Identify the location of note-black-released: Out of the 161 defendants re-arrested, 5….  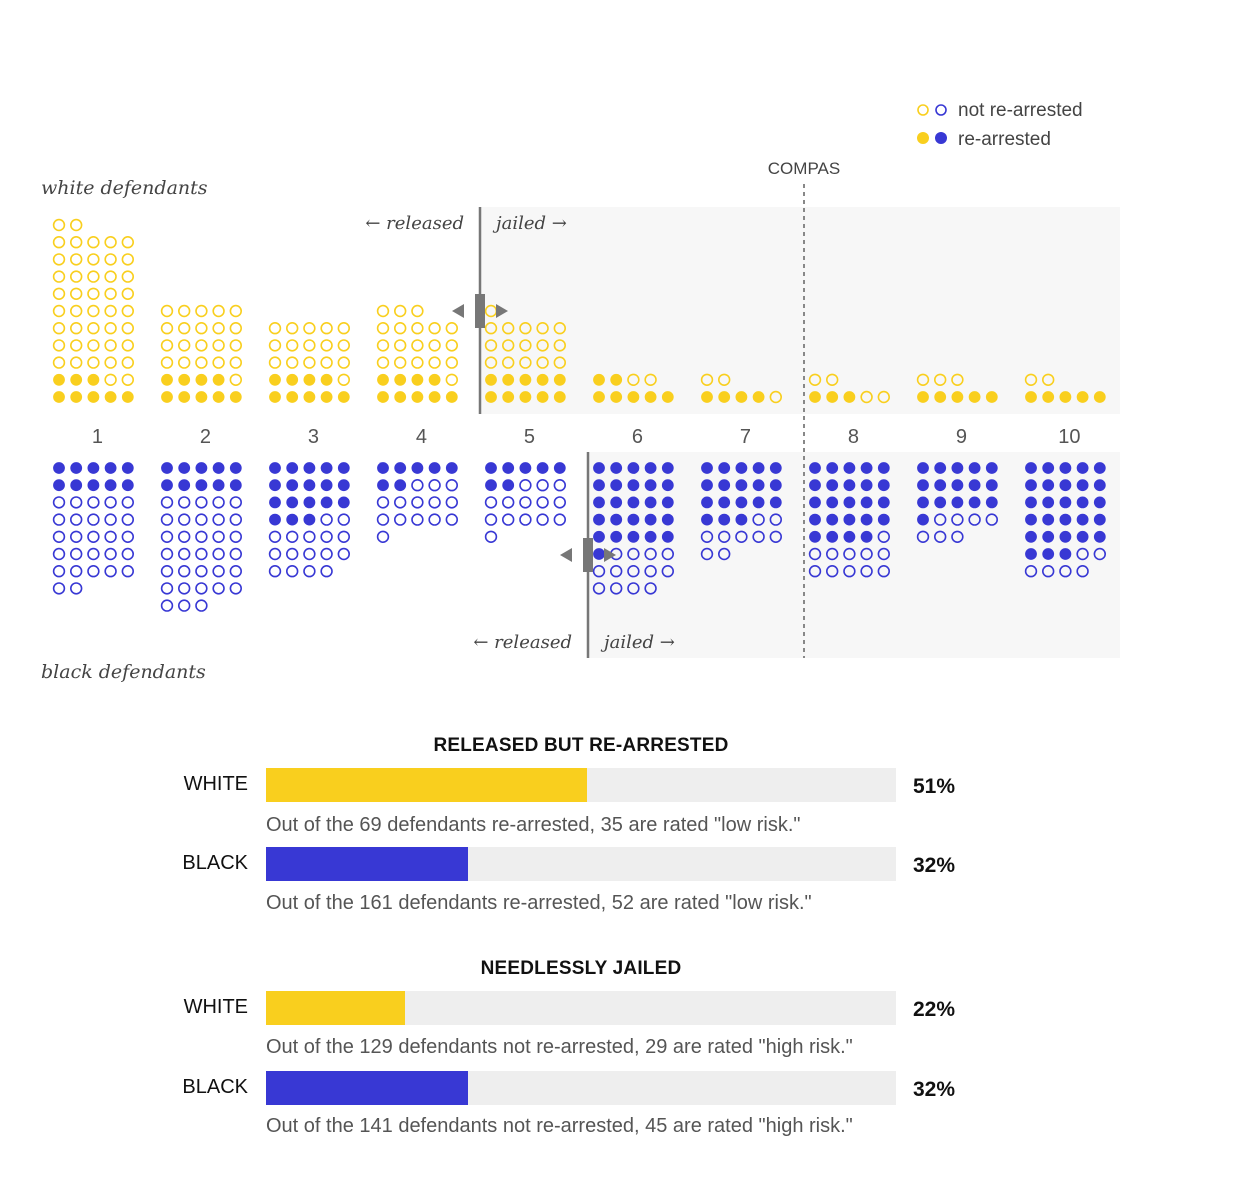
(539, 903).